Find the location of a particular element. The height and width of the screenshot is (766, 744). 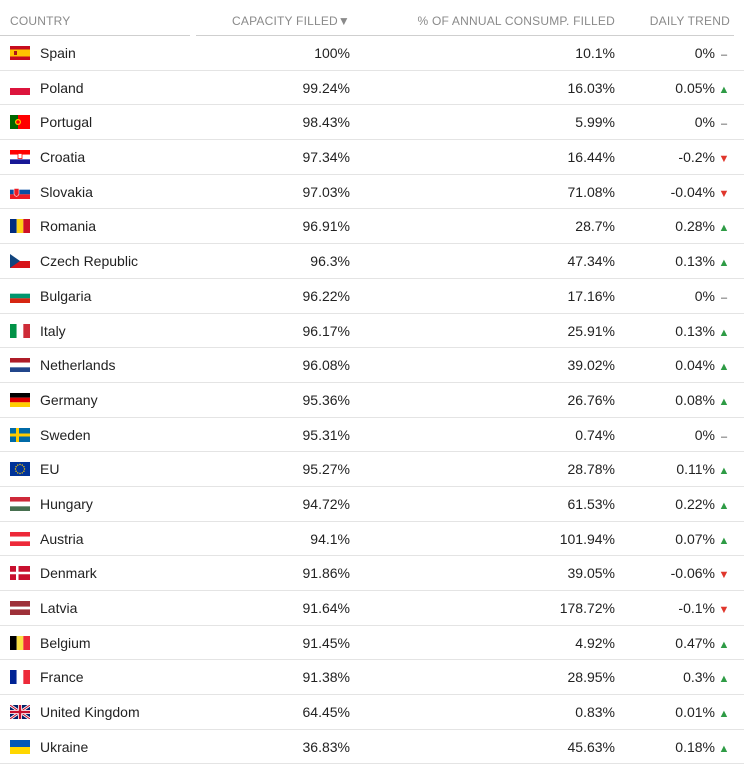

daily-trend: 0.28% ▲ is located at coordinates (702, 226).